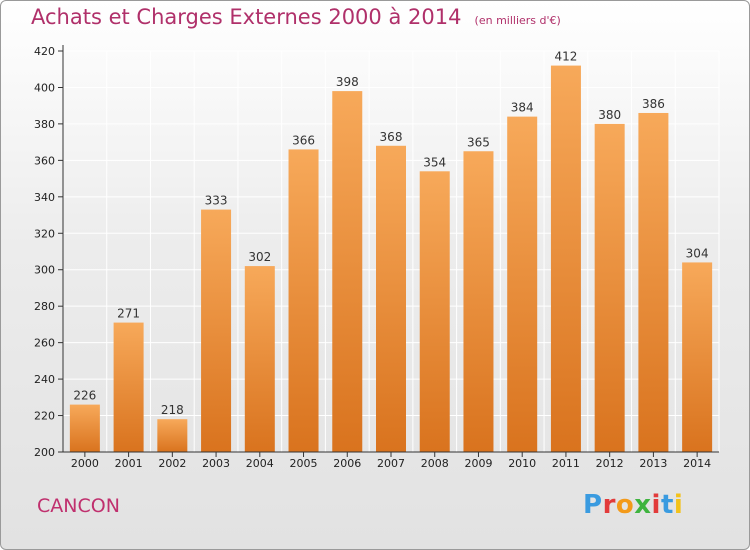 The height and width of the screenshot is (550, 750). What do you see at coordinates (391, 137) in the screenshot?
I see `bar-value-label: 368` at bounding box center [391, 137].